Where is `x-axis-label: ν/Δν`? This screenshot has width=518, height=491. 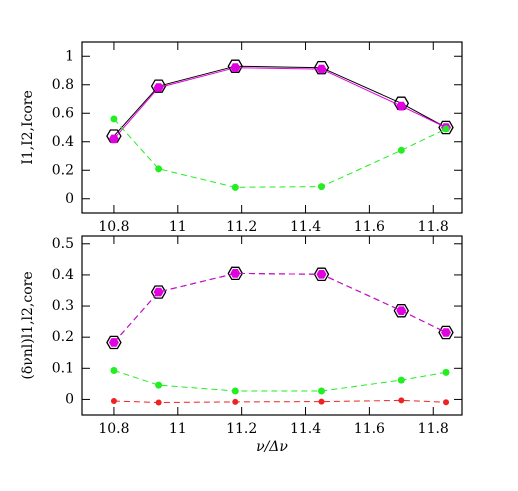
x-axis-label: ν/Δν is located at coordinates (272, 447).